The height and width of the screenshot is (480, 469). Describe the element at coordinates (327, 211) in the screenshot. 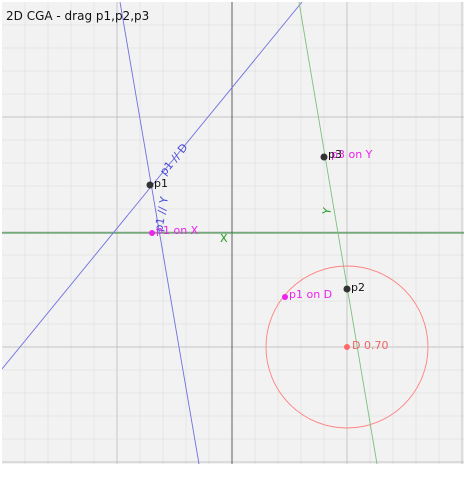

I see `label-line-y: Y` at that location.